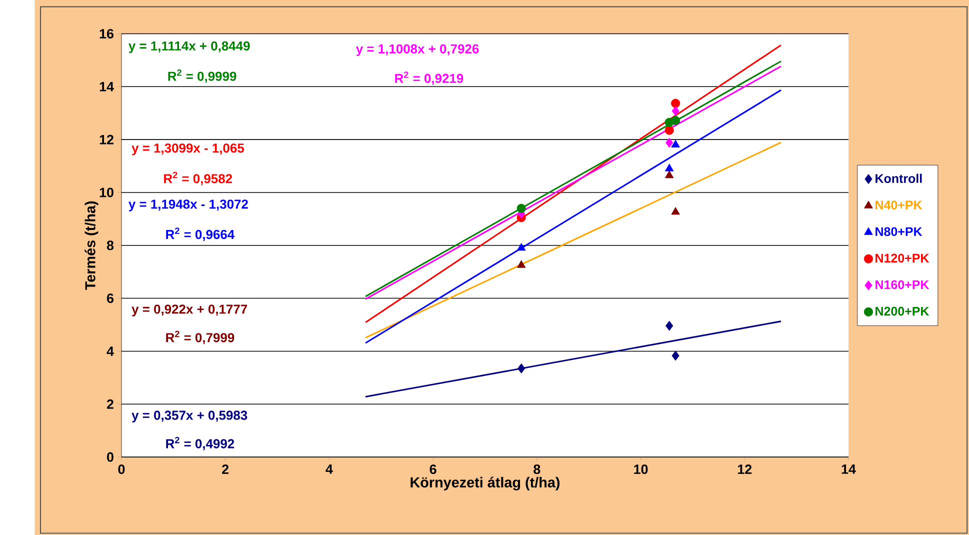  Describe the element at coordinates (189, 47) in the screenshot. I see `annotation: y = 1,1114x + 0,8449` at that location.